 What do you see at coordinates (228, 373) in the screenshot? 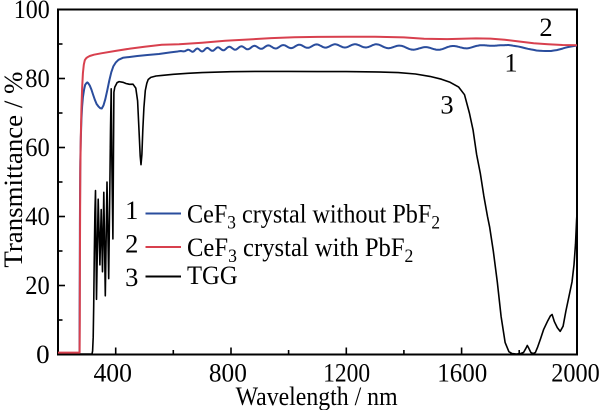
I see `svg-text: 800` at bounding box center [228, 373].